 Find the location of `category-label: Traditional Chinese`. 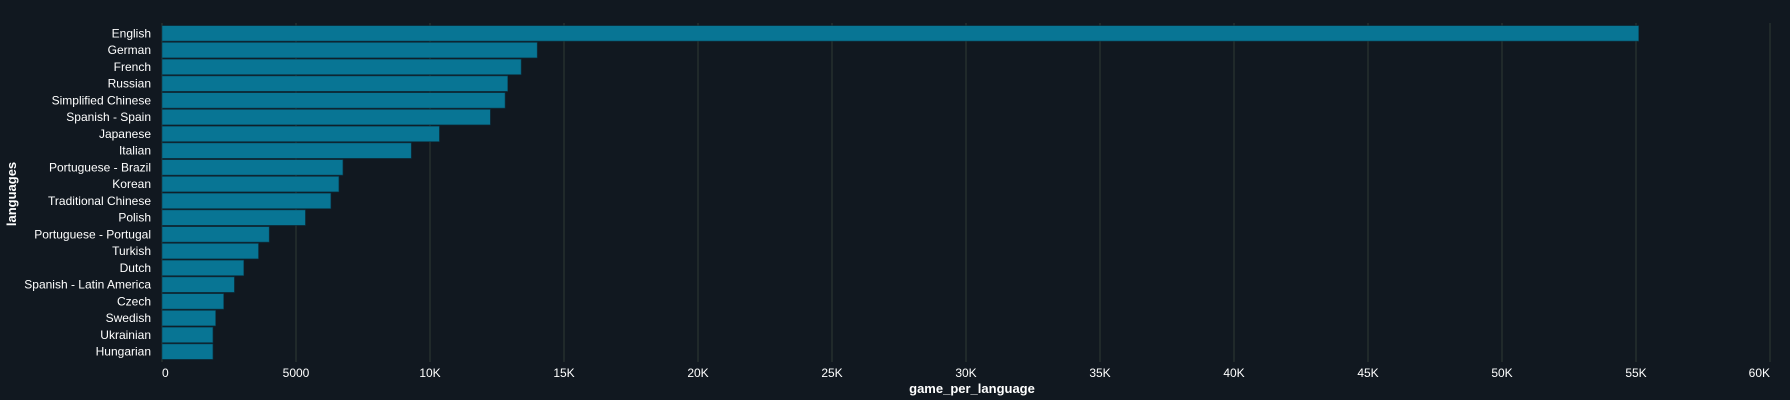

category-label: Traditional Chinese is located at coordinates (99, 201).